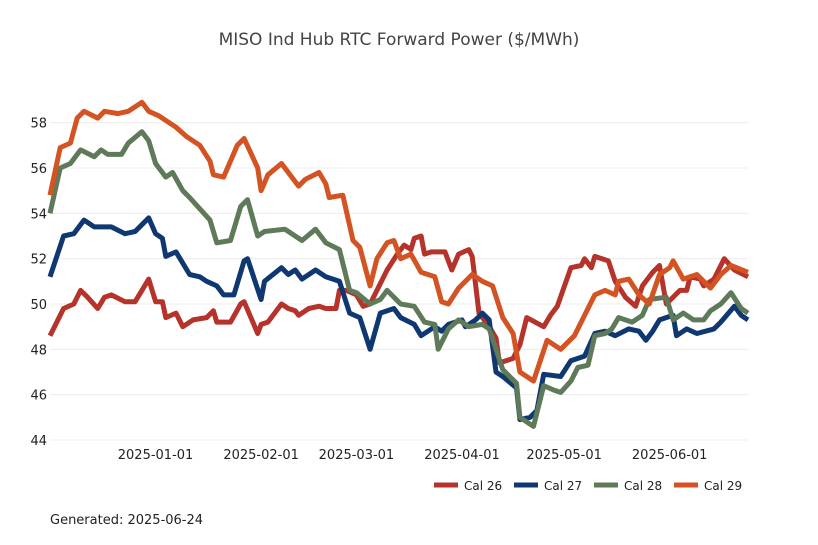  What do you see at coordinates (127, 520) in the screenshot?
I see `generated-date: Generated: 2025-06-24` at bounding box center [127, 520].